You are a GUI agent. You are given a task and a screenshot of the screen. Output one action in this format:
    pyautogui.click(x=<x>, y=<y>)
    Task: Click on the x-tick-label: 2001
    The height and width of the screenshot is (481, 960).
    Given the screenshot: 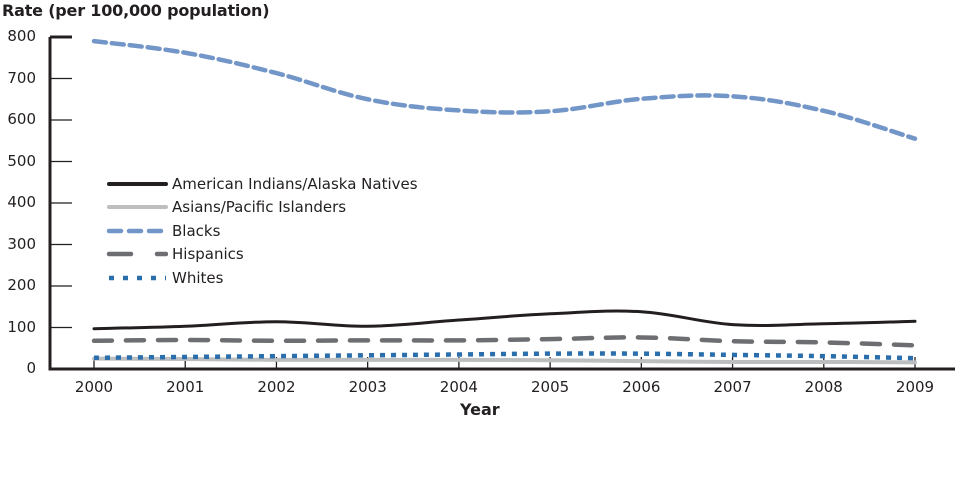 What is the action you would take?
    pyautogui.click(x=185, y=387)
    